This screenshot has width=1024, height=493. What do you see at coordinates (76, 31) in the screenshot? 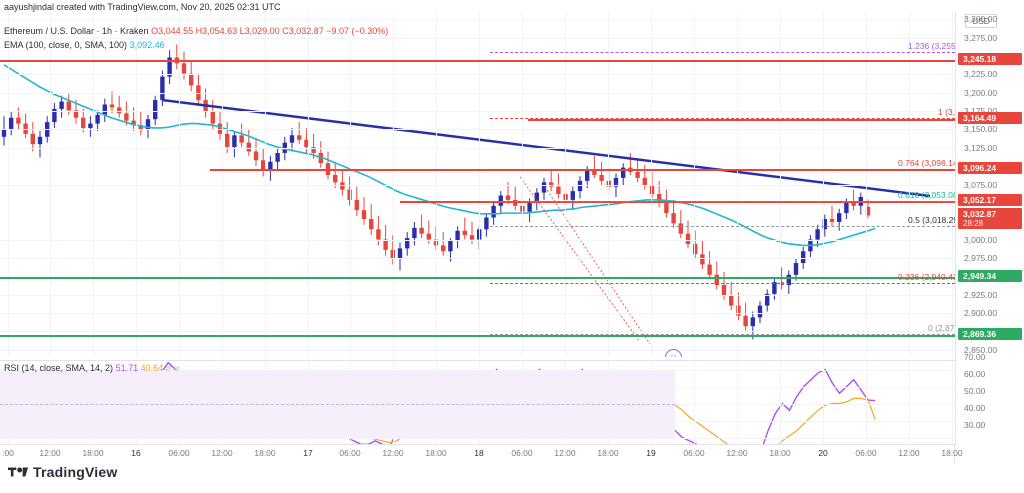
I see `symbol-title: Ethereum / U.S. Dollar · 1h · Kraken` at bounding box center [76, 31].